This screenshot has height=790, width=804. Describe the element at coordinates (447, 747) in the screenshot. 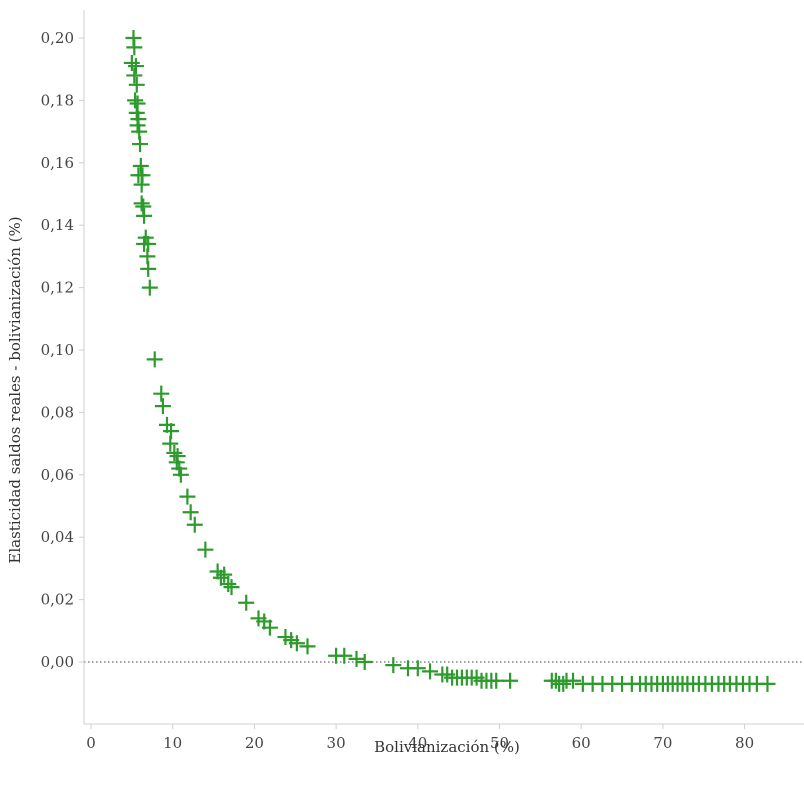

I see `x-axis-title: Bolivianización (%)` at that location.